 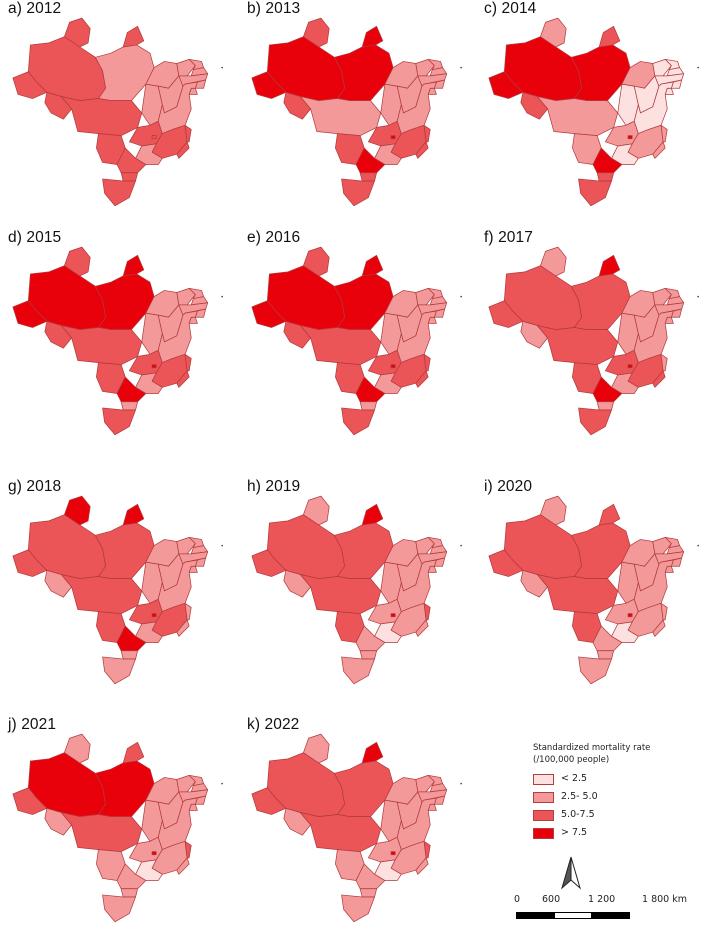 What do you see at coordinates (623, 815) in the screenshot?
I see `legend-item-5-0-to-7-5: 5.0-7.5` at bounding box center [623, 815].